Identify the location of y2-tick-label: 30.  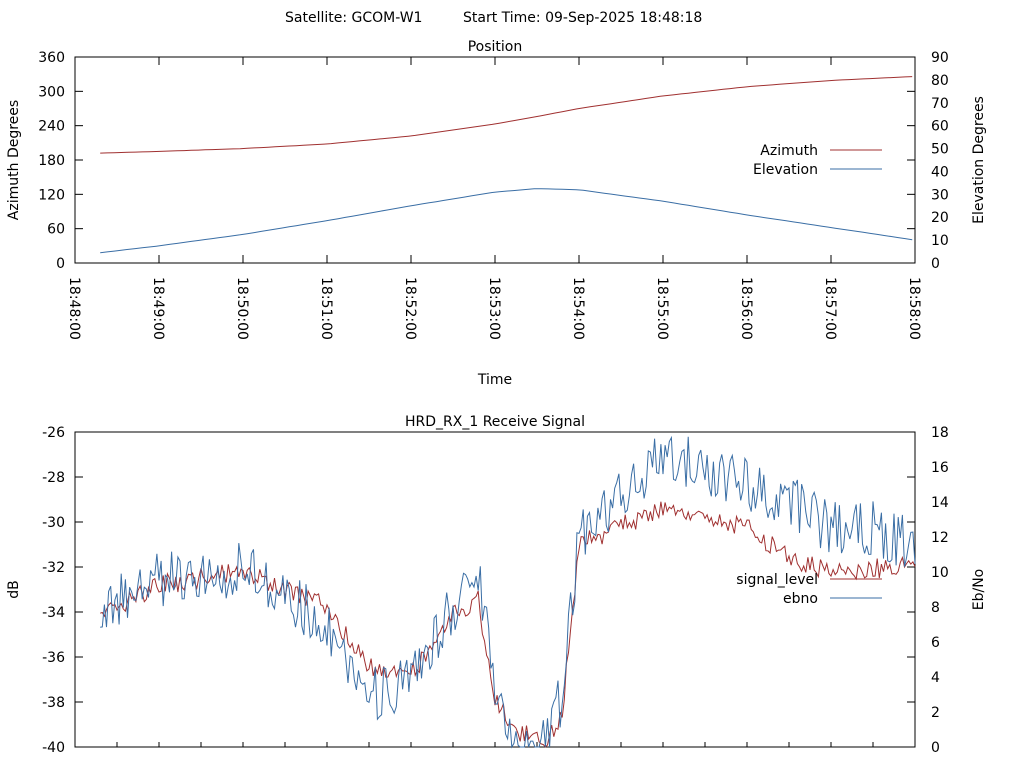
(940, 195).